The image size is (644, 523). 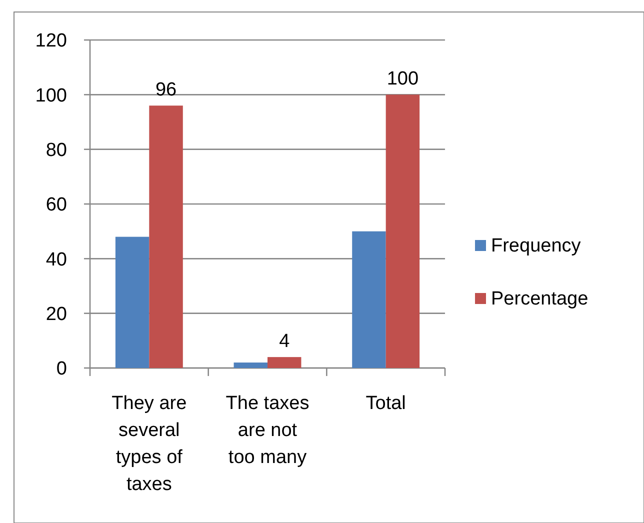 I want to click on data-label: 100, so click(x=402, y=79).